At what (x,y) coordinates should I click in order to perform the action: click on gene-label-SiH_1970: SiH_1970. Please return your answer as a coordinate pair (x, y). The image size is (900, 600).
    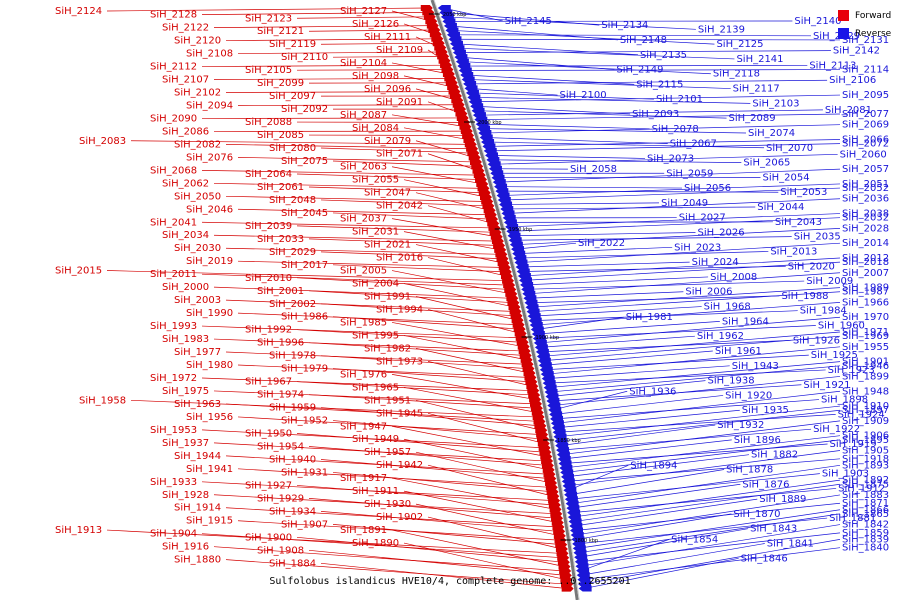
    Looking at the image, I should click on (865, 317).